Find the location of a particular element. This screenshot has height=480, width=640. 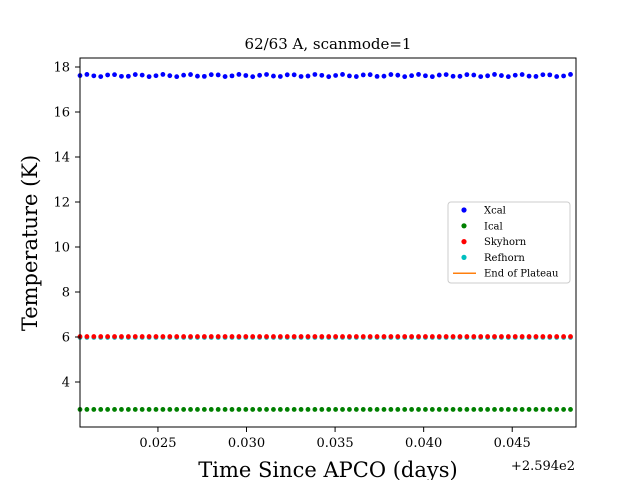

legend-item: Ical is located at coordinates (482, 226).